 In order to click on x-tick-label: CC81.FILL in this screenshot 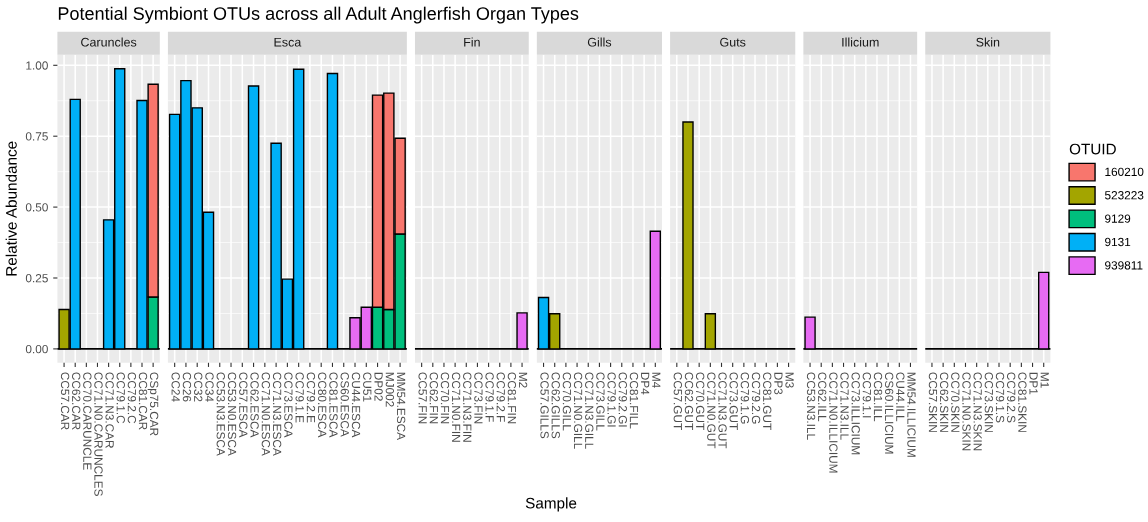, I will do `click(634, 400)`.